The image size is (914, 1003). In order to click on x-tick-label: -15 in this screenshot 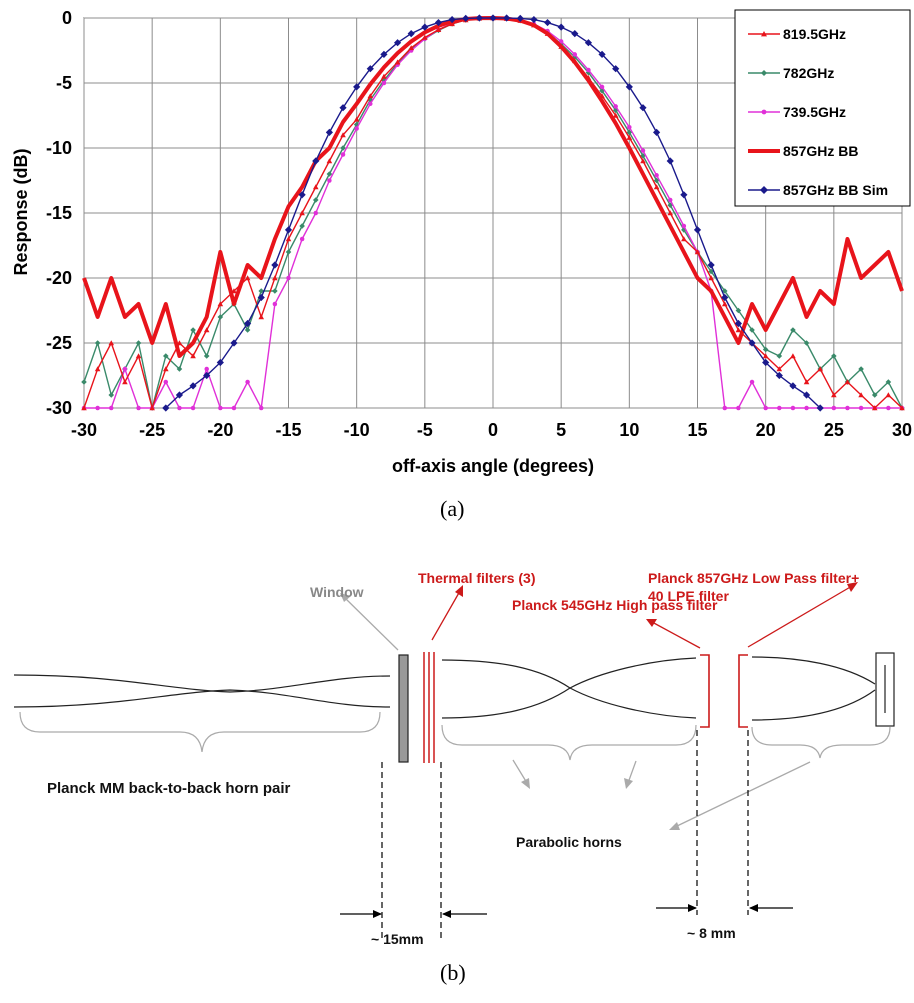, I will do `click(288, 430)`.